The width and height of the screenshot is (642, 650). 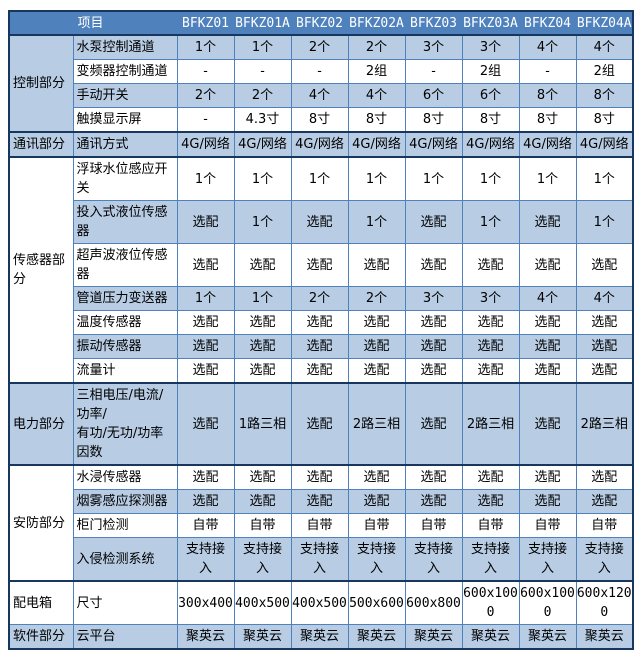 What do you see at coordinates (321, 371) in the screenshot?
I see `spec-row: 流量计 选配 选配 选配 选配 选配 选配 选配 选配` at bounding box center [321, 371].